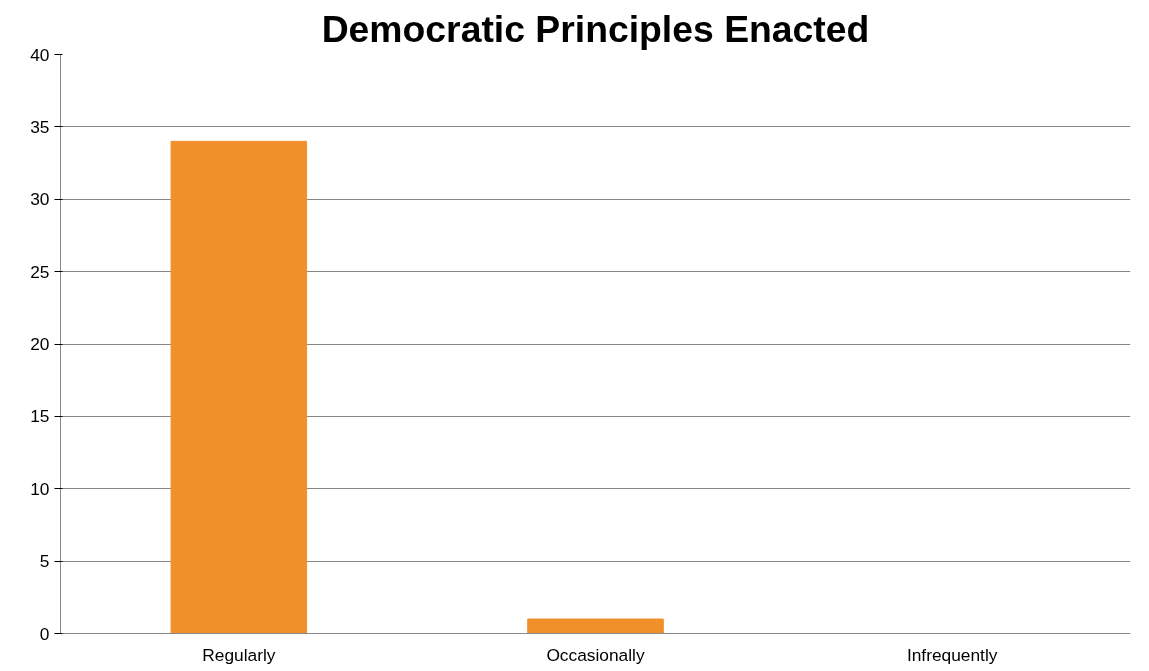  I want to click on y-tick-label: 5, so click(44, 561).